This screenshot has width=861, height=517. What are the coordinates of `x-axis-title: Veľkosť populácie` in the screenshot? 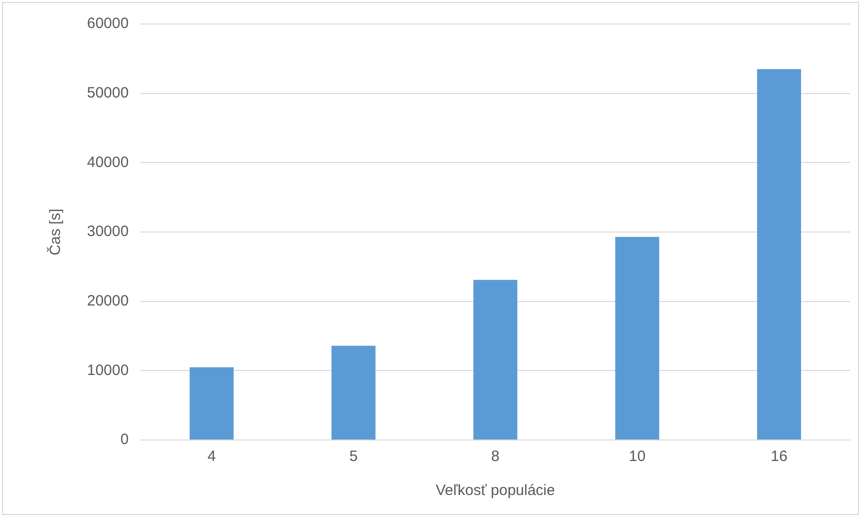 It's located at (495, 491).